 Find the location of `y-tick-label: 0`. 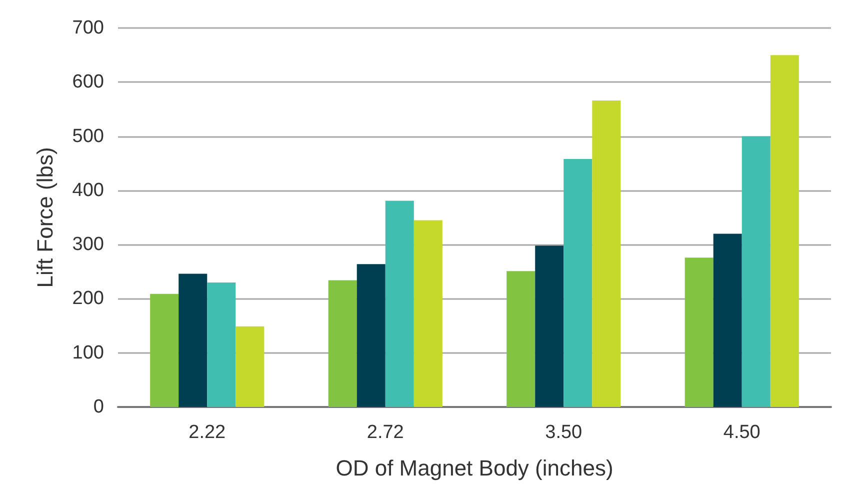

y-tick-label: 0 is located at coordinates (98, 407).